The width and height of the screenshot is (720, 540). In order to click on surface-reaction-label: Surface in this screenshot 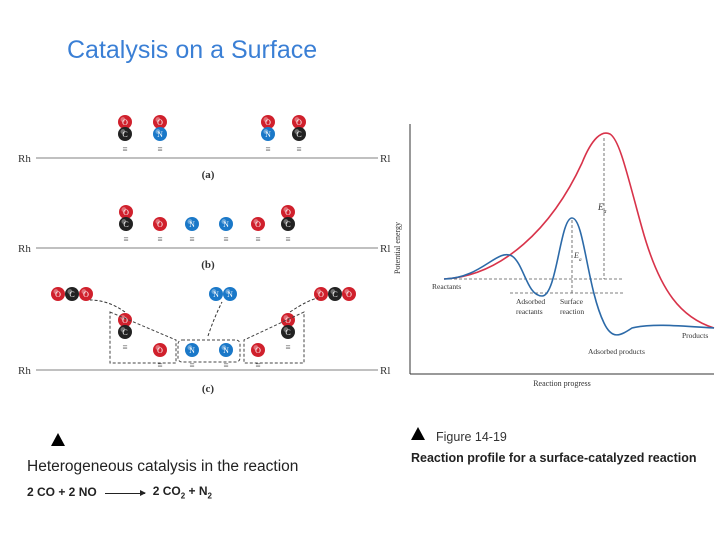, I will do `click(572, 301)`.